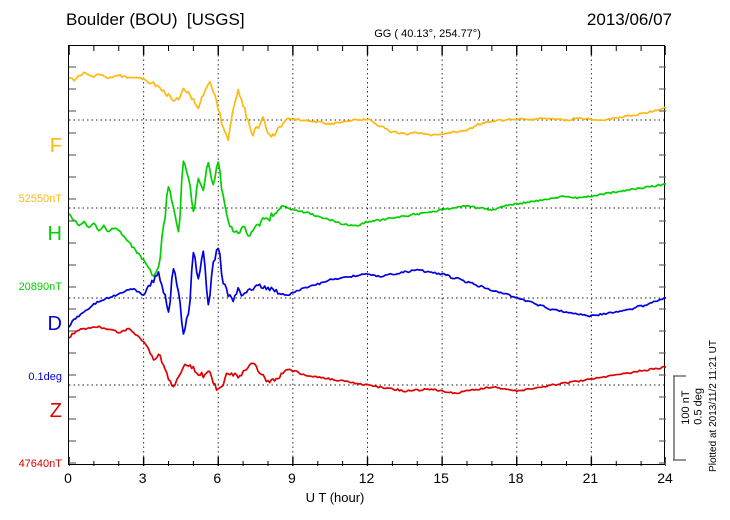 The height and width of the screenshot is (520, 730). What do you see at coordinates (40, 287) in the screenshot?
I see `component-baseline-h: 20890nT` at bounding box center [40, 287].